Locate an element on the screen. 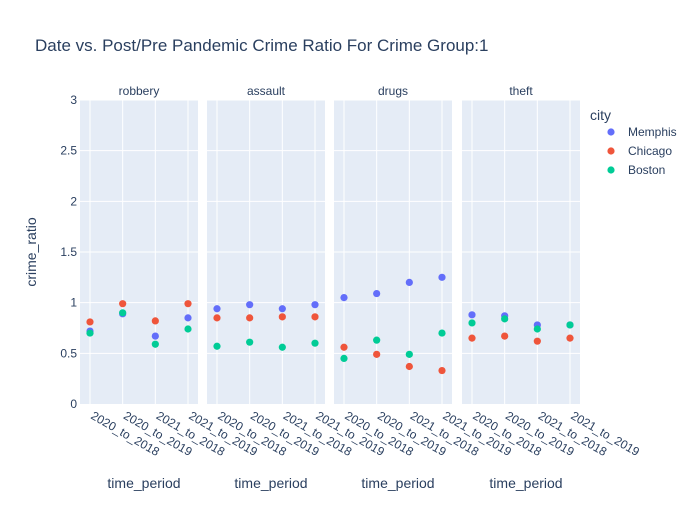  facet-label-drugs: drugs is located at coordinates (393, 91).